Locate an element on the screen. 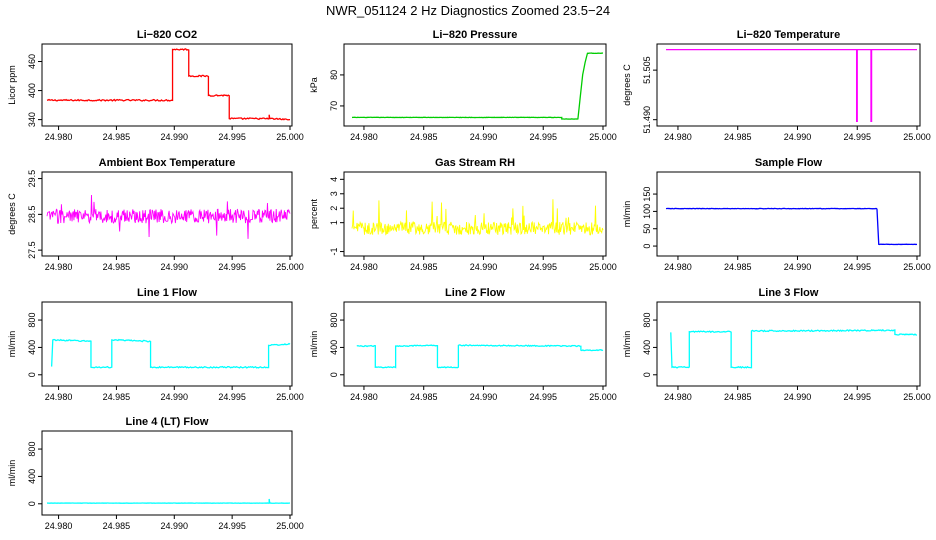  chart-title: Line 3 Flow is located at coordinates (789, 293).